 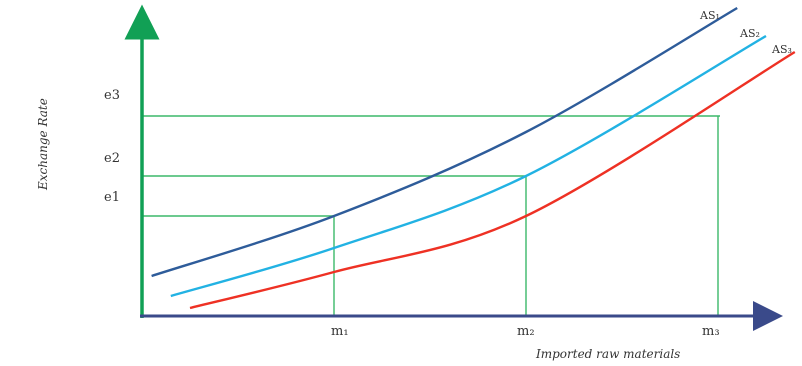 I want to click on x-tick-m1: m₁, so click(x=340, y=331).